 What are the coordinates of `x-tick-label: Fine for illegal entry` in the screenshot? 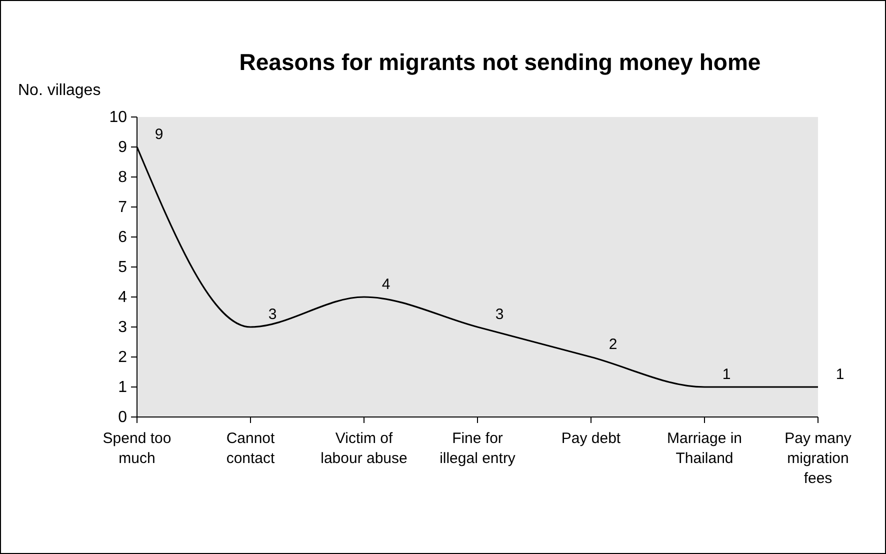 It's located at (478, 448).